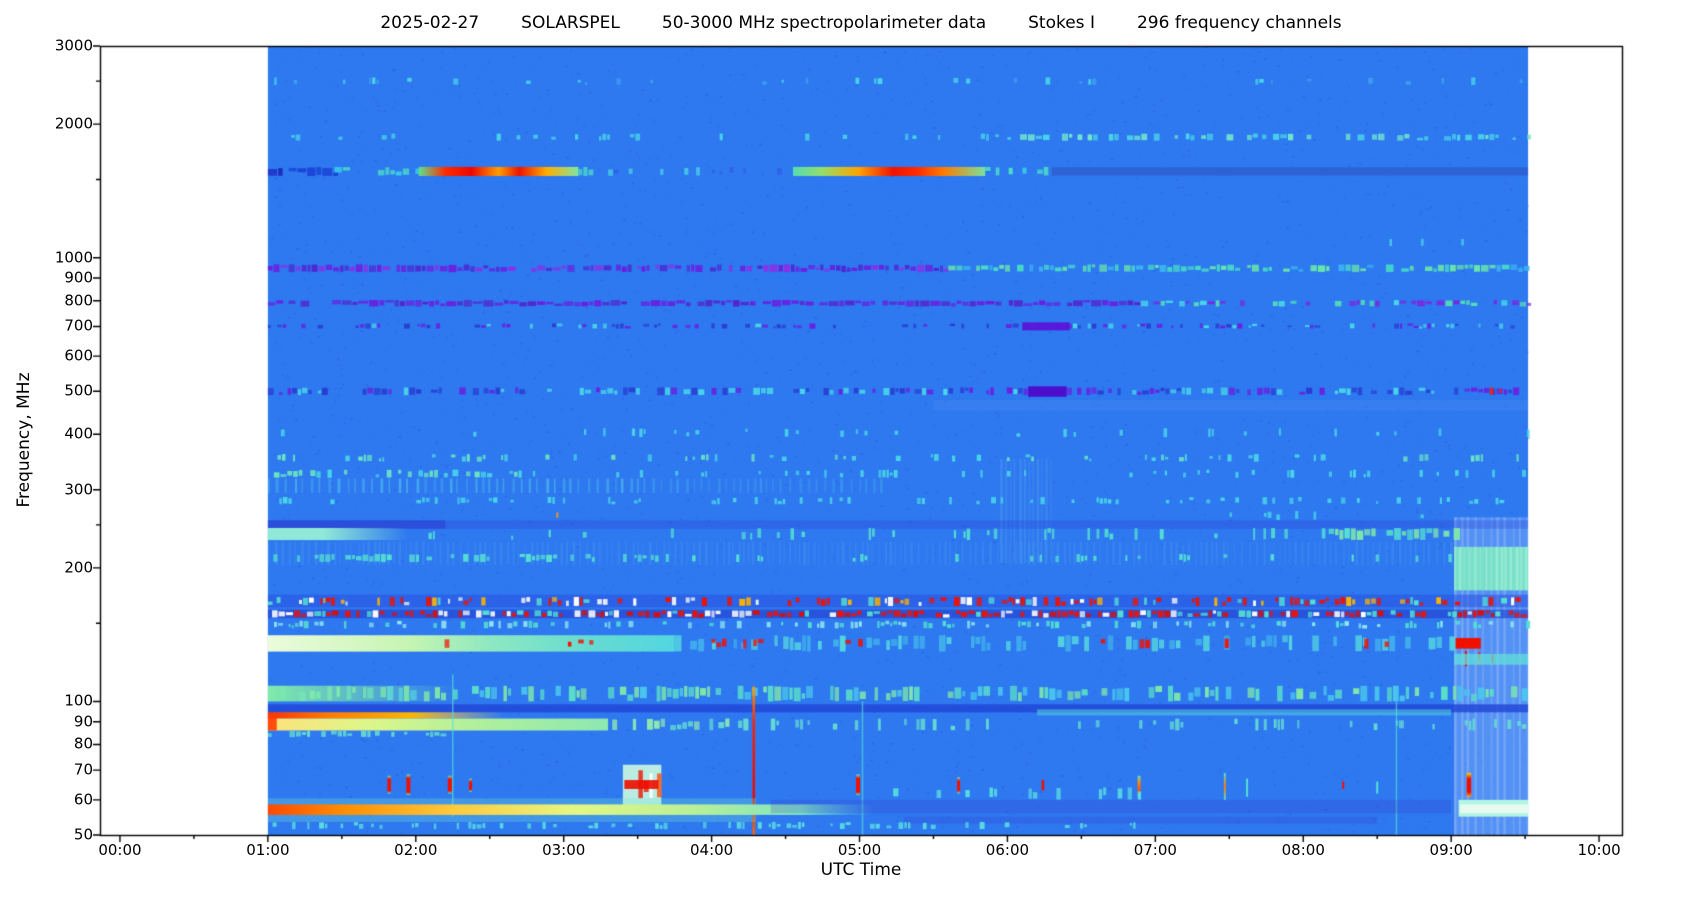  I want to click on x-tick-label: 01:00, so click(268, 850).